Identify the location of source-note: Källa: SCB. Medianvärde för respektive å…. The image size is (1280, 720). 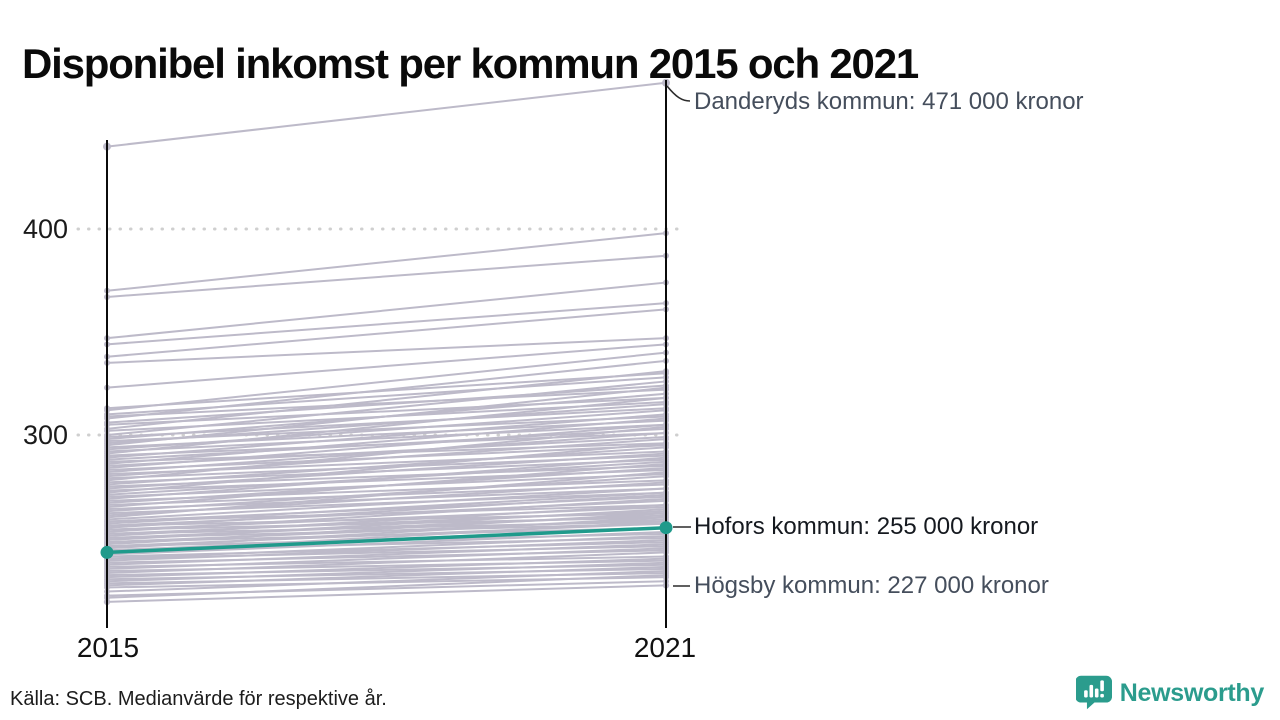
(198, 699).